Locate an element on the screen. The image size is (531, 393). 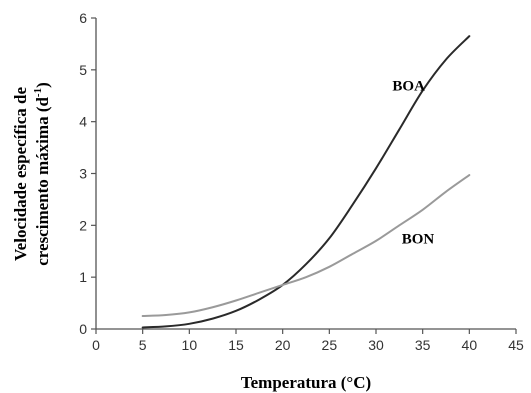
x-axis-title: Temperatura (°C) is located at coordinates (306, 382).